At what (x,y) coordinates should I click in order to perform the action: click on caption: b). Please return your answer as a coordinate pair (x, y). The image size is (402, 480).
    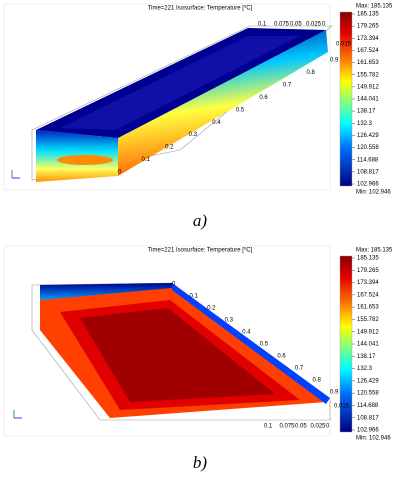
    Looking at the image, I should click on (200, 462).